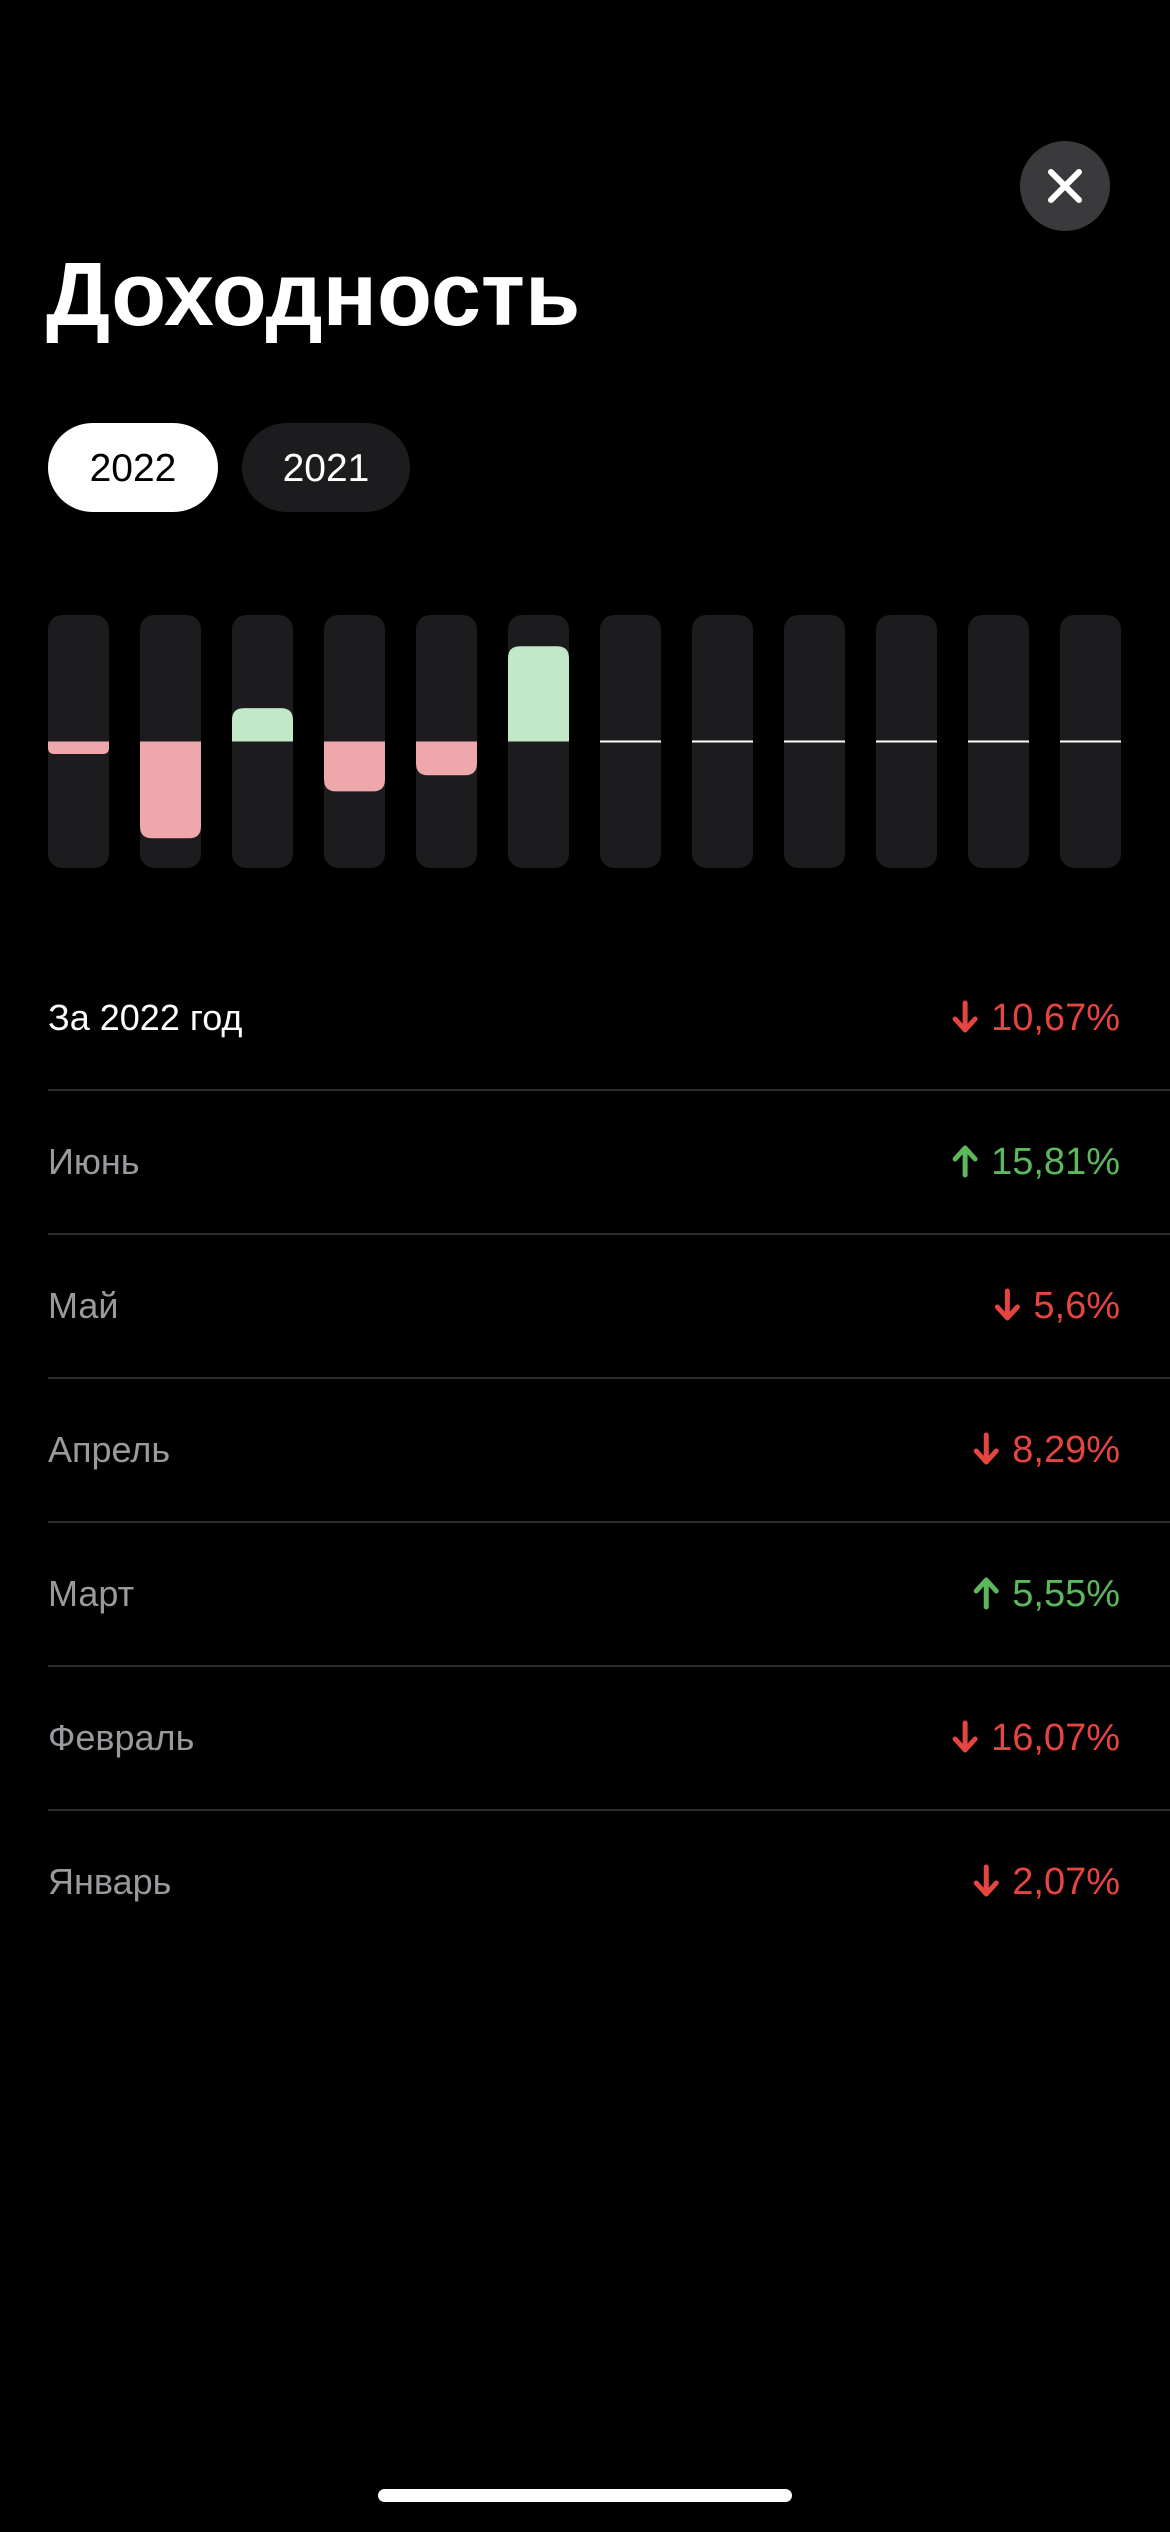 This screenshot has width=1170, height=2532. I want to click on close-button, so click(1065, 186).